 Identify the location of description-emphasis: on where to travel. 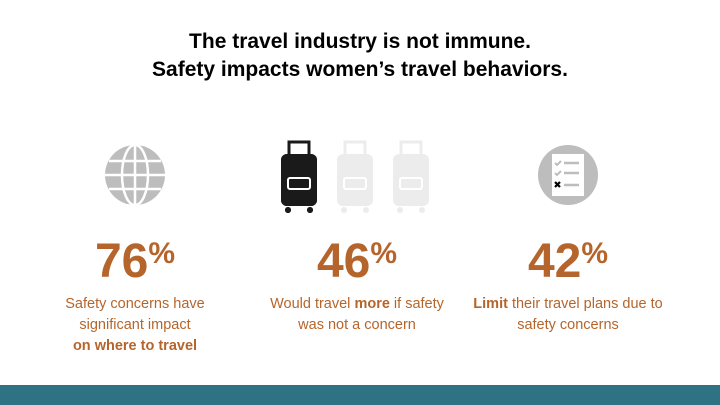
(135, 346).